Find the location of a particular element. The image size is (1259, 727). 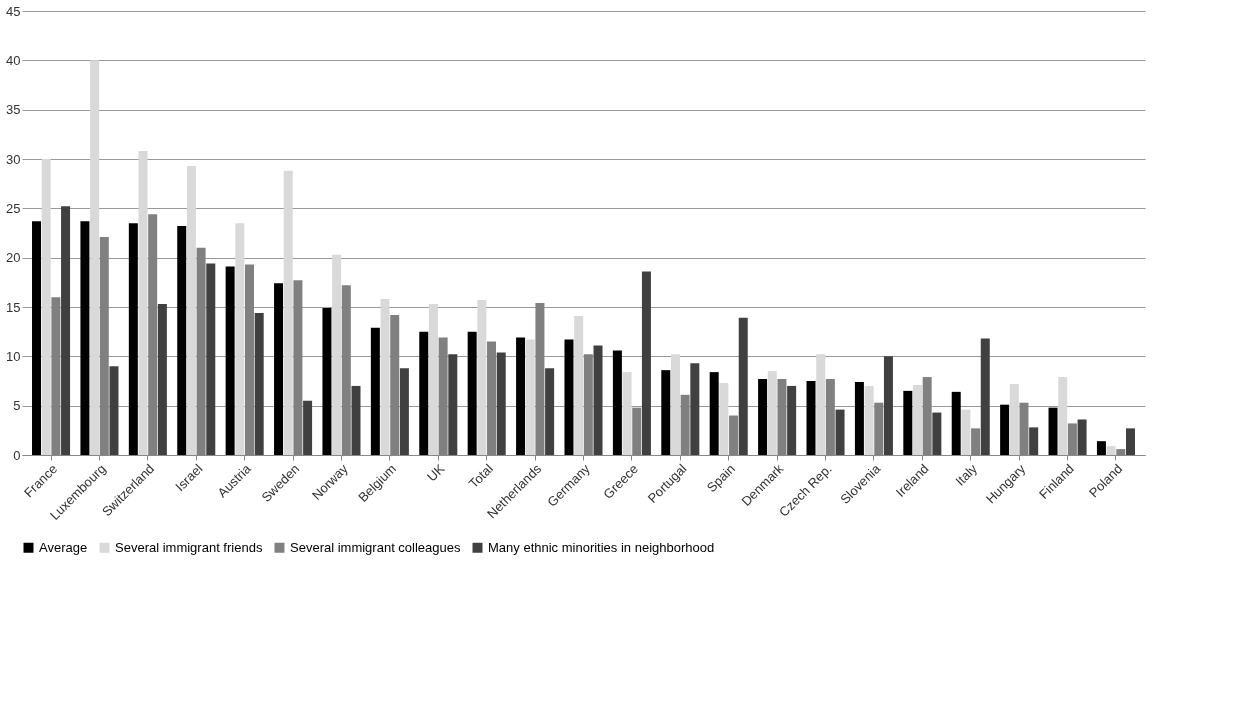

x-tick-label: Italy is located at coordinates (966, 474).